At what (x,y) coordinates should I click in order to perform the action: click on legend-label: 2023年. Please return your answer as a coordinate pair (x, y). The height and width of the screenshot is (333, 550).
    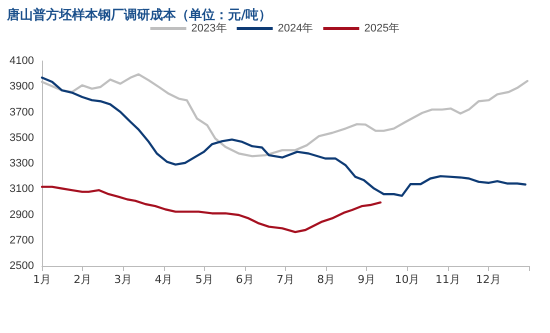
    Looking at the image, I should click on (209, 28).